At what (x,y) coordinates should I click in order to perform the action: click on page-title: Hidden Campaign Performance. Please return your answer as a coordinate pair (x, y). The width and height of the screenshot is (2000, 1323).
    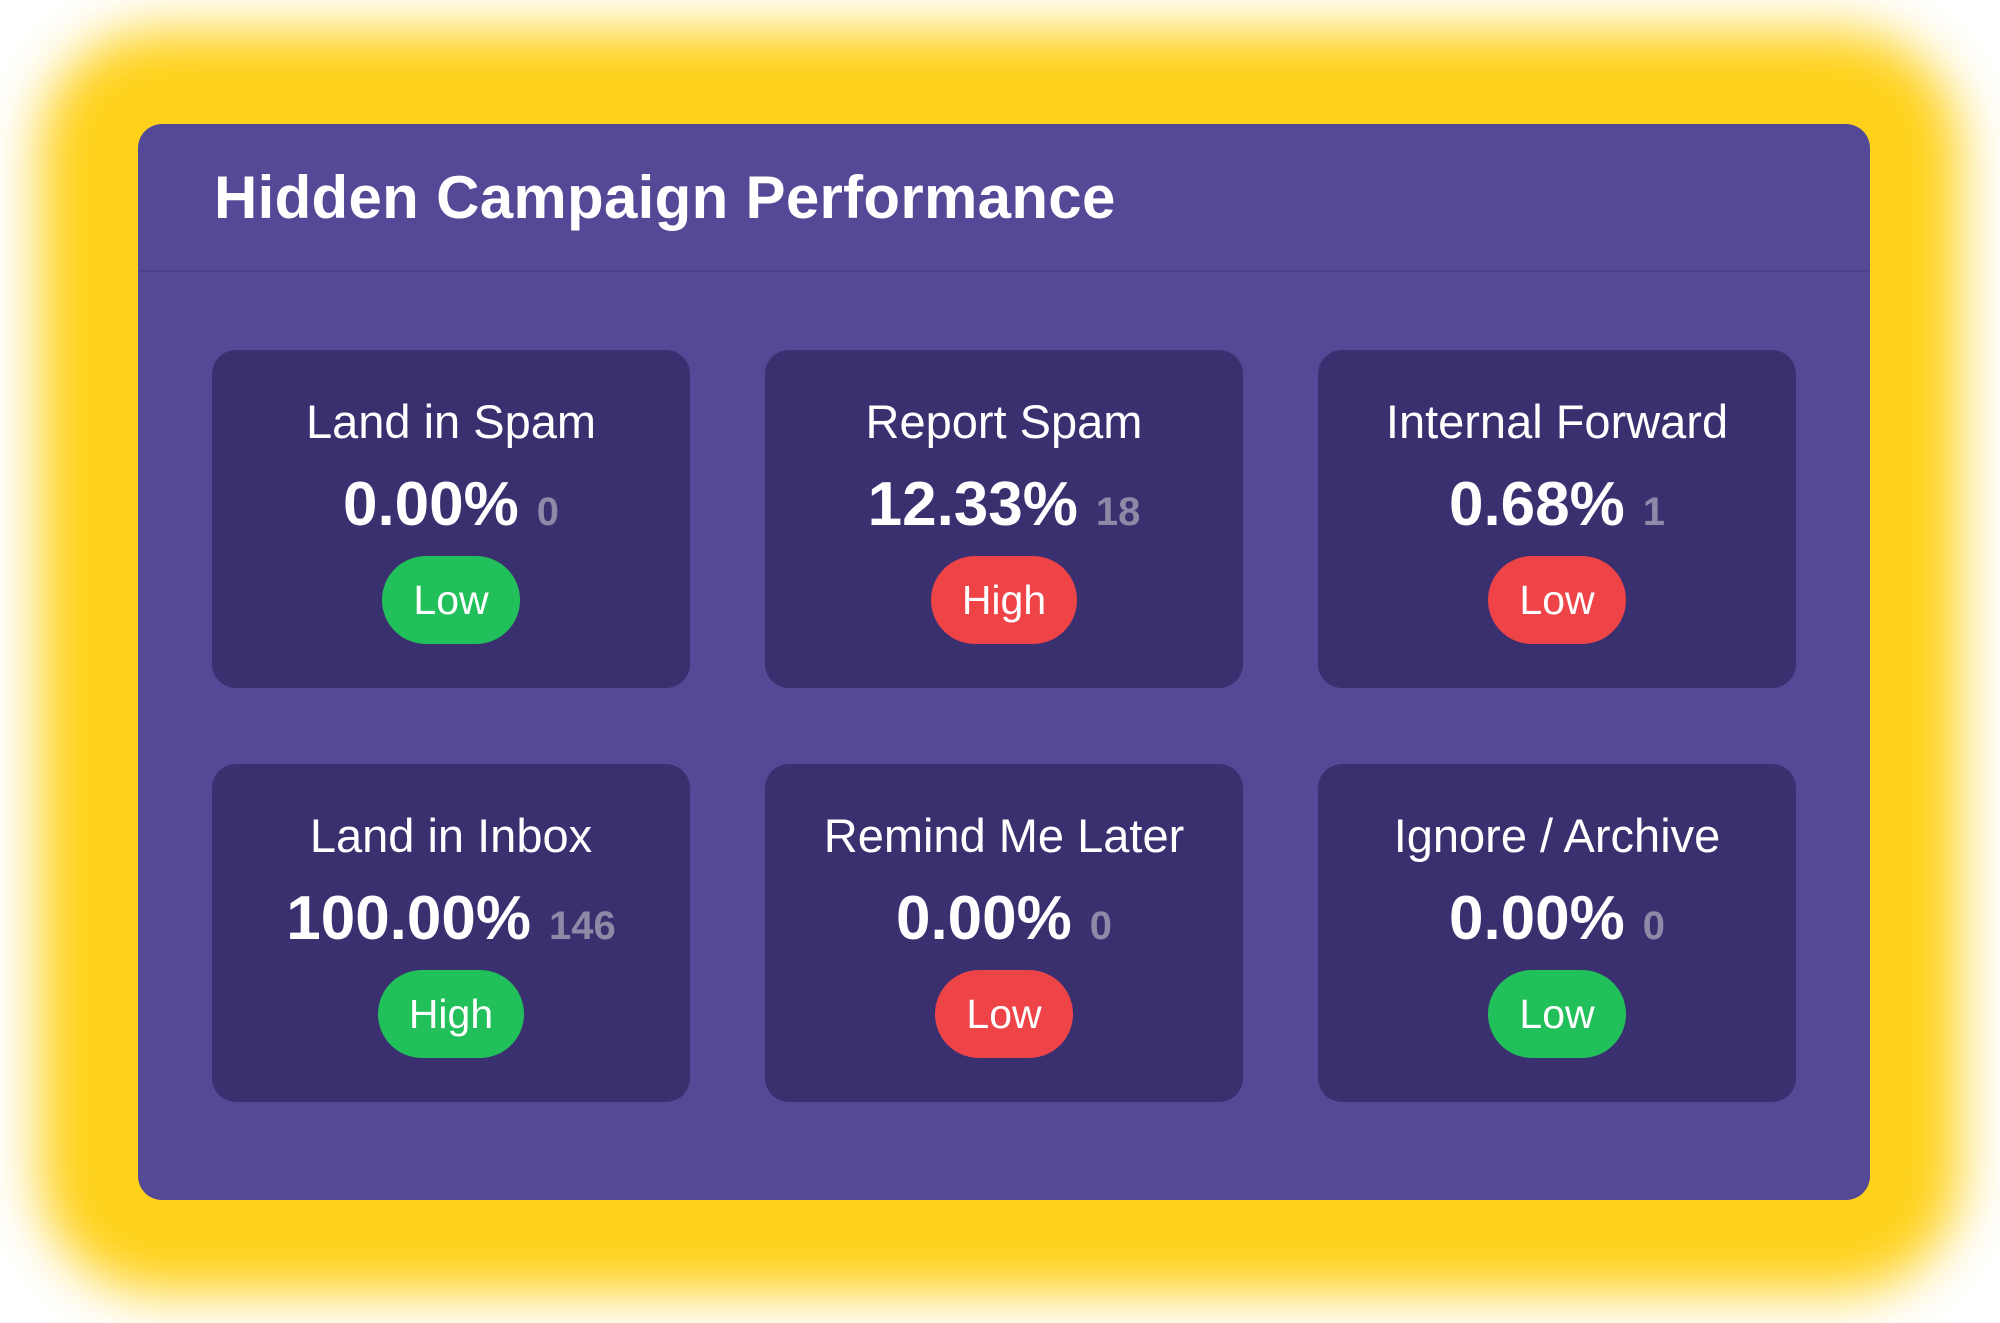
    Looking at the image, I should click on (665, 197).